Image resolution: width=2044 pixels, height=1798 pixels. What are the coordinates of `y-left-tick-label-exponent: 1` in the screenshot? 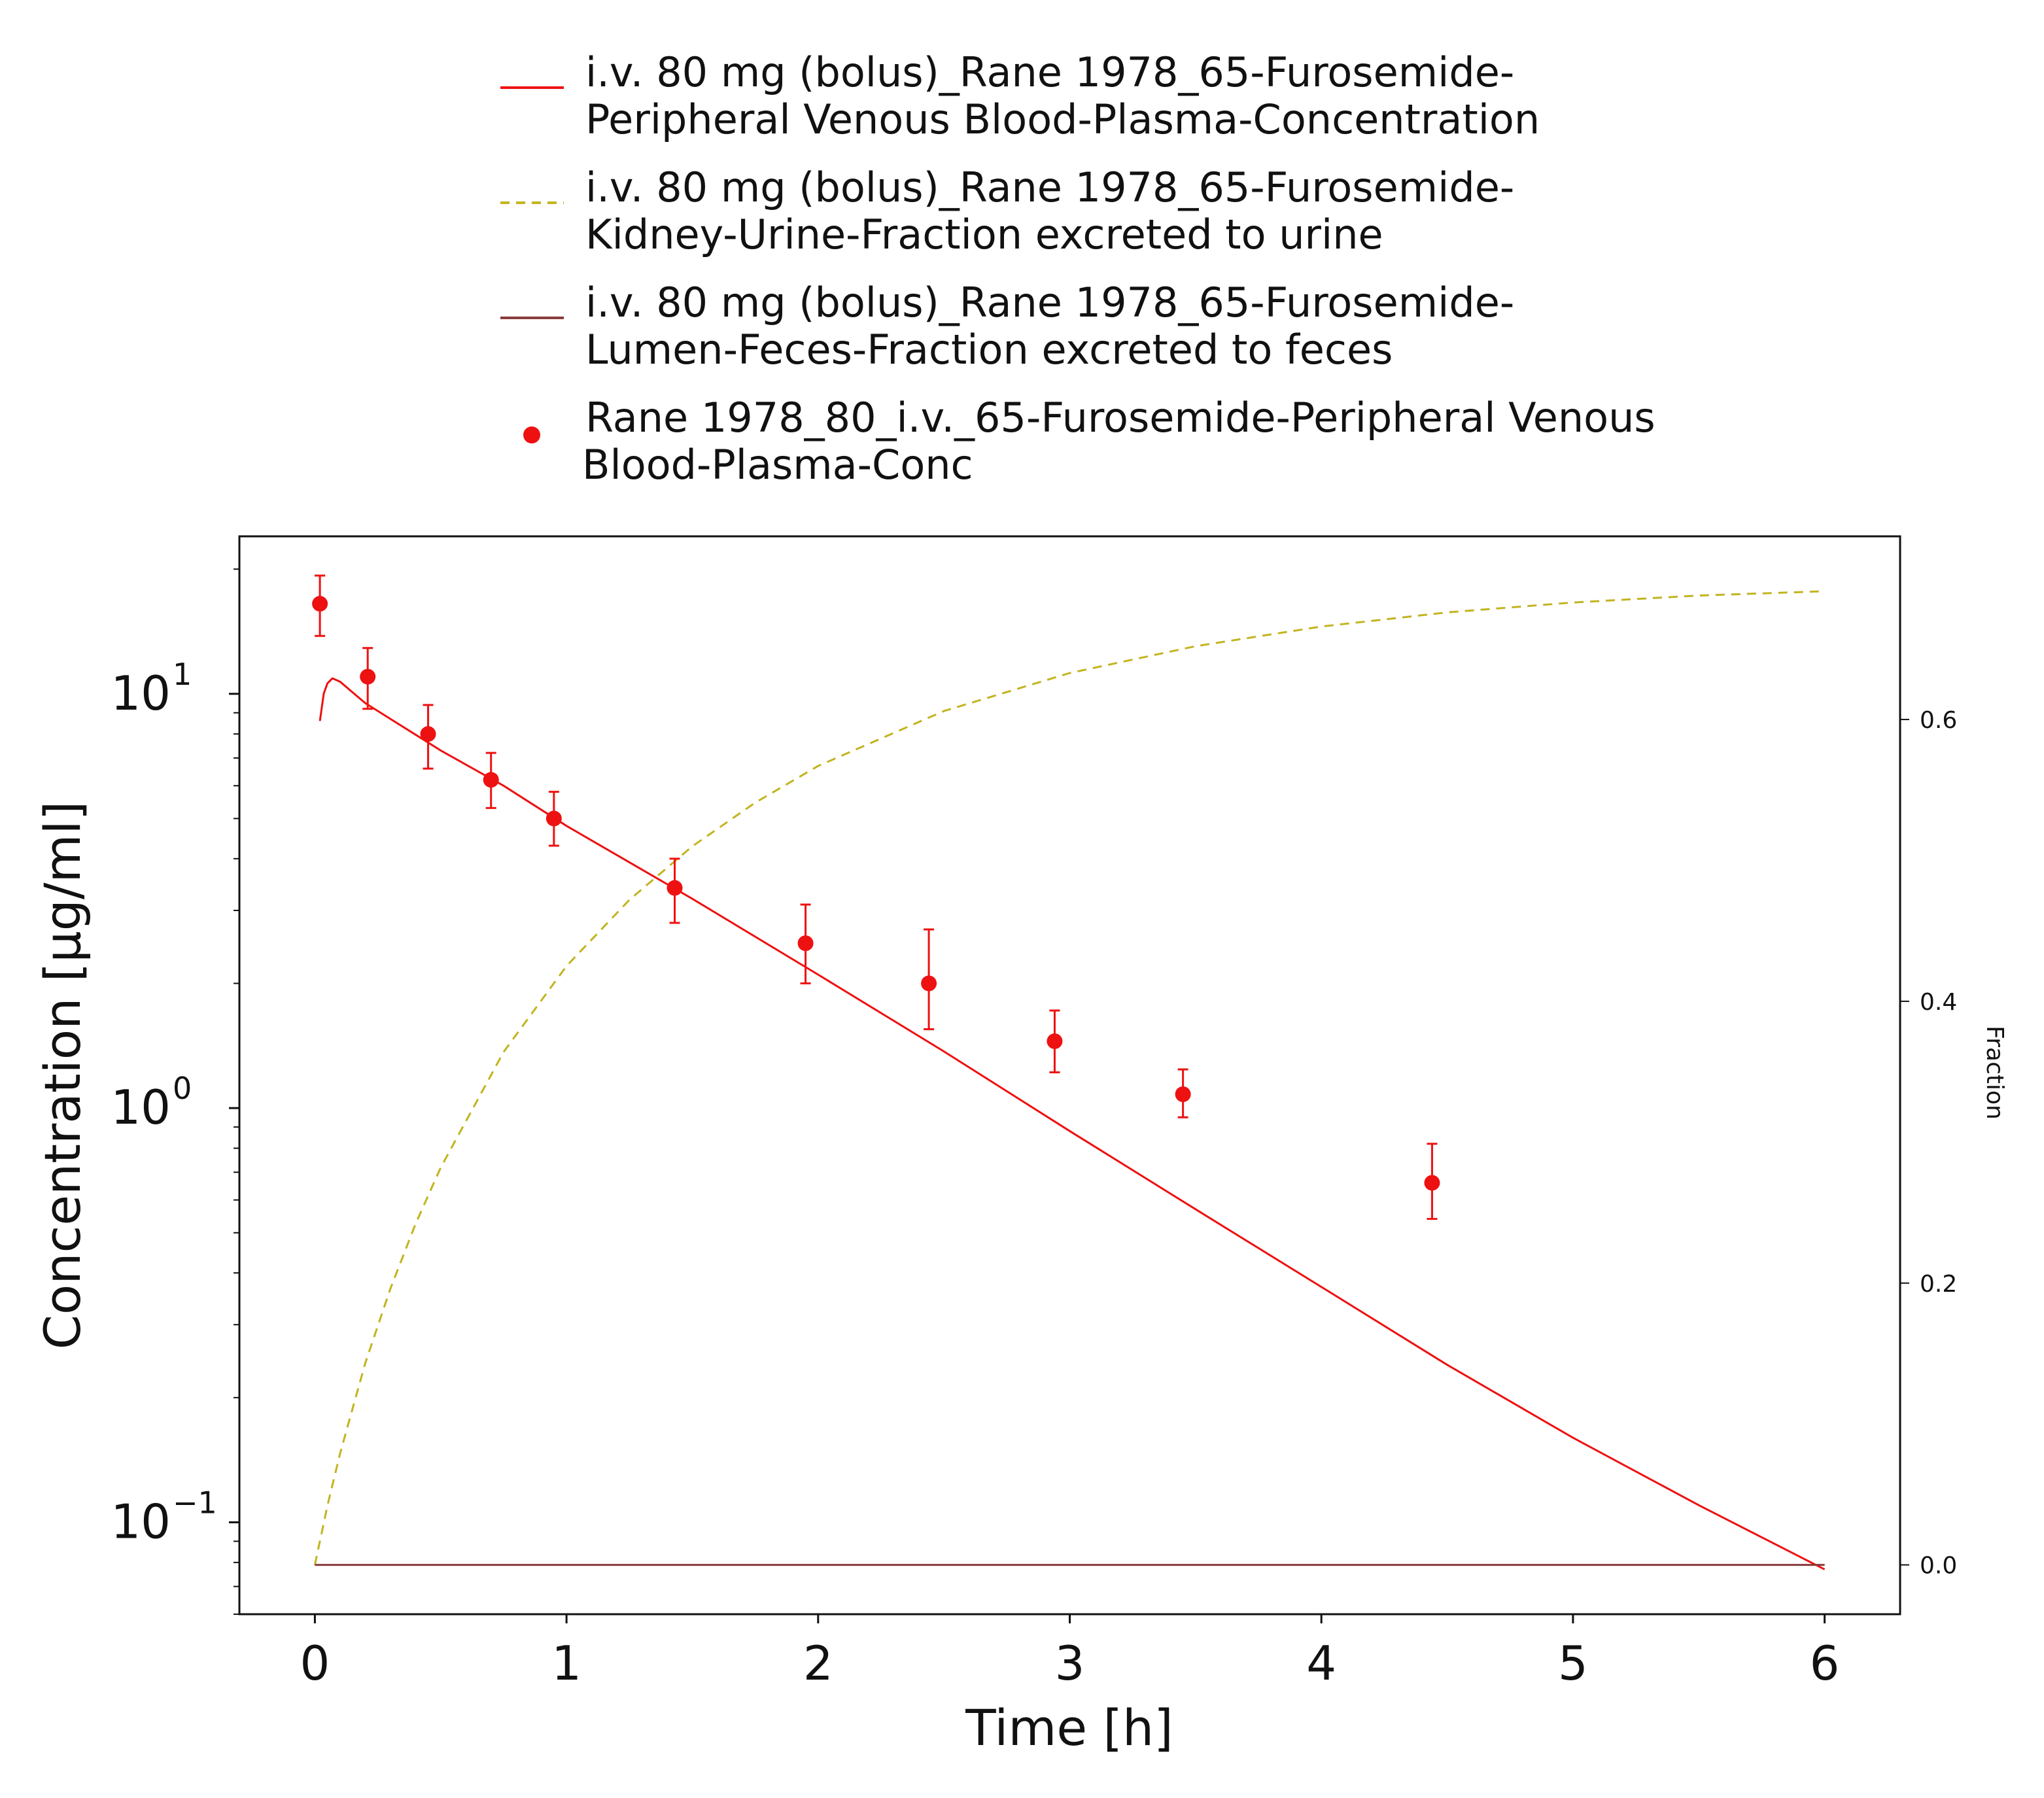 It's located at (183, 675).